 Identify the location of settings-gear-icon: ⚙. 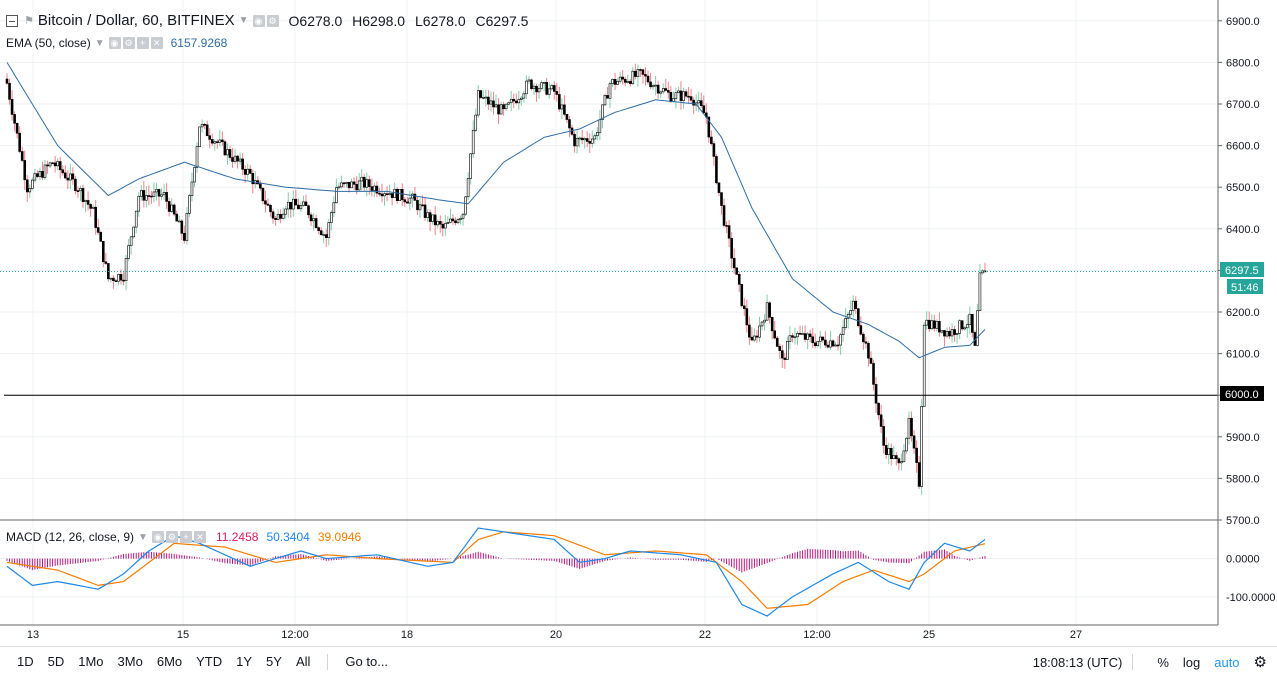
(1260, 662).